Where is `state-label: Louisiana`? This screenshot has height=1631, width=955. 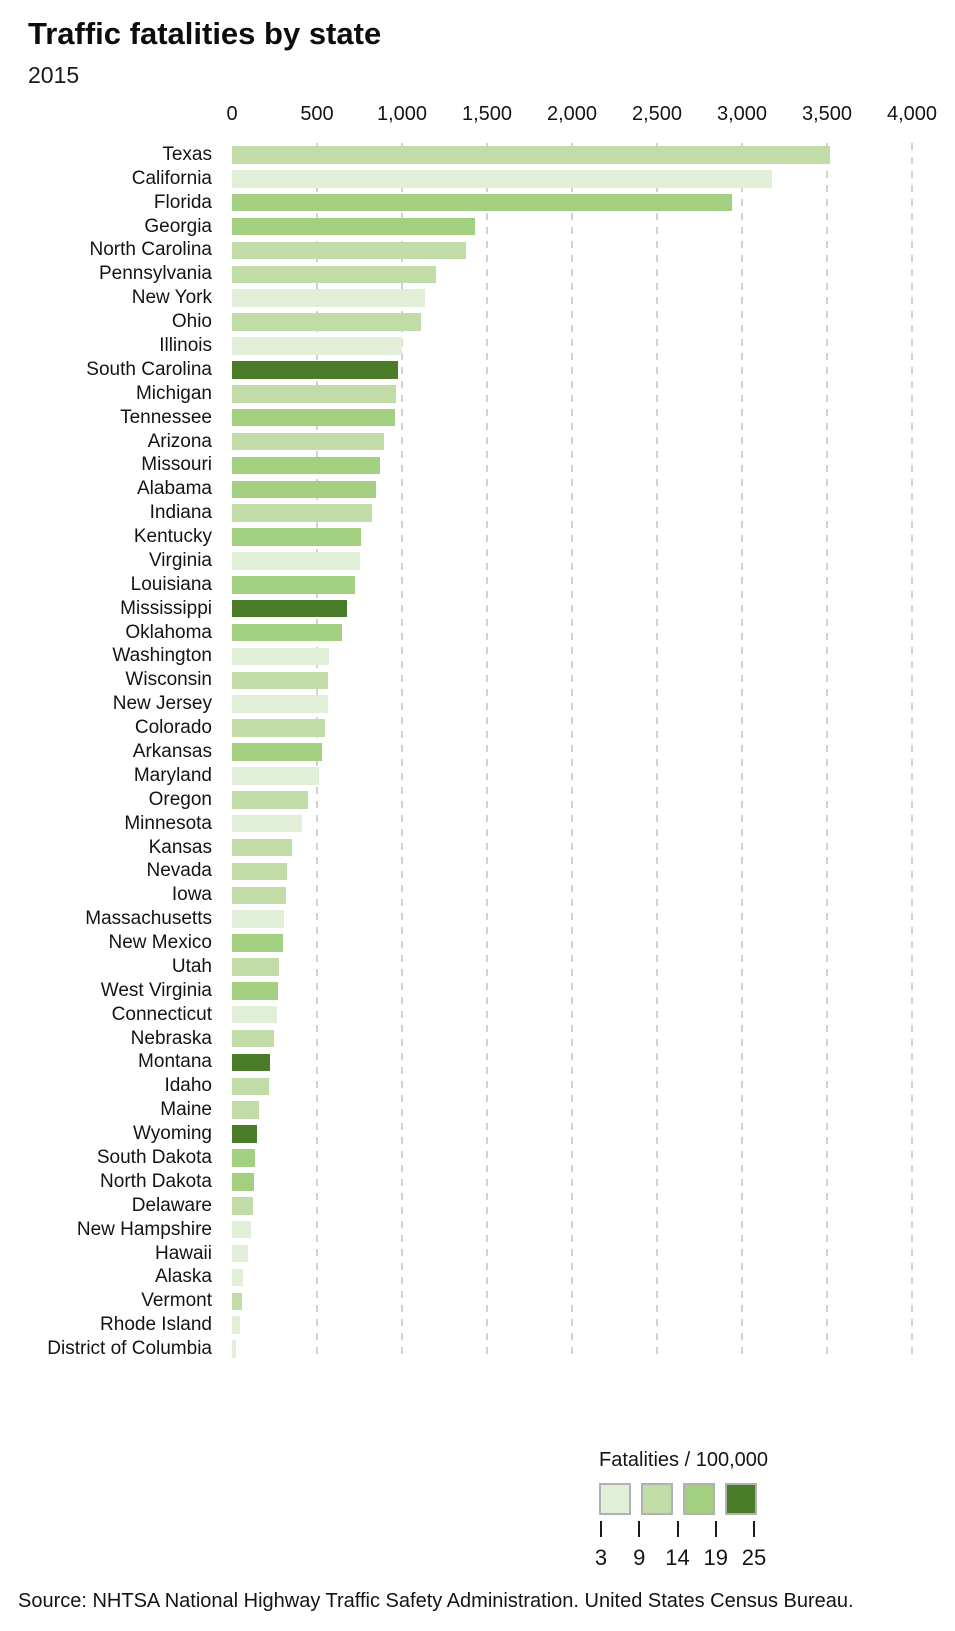
state-label: Louisiana is located at coordinates (171, 584).